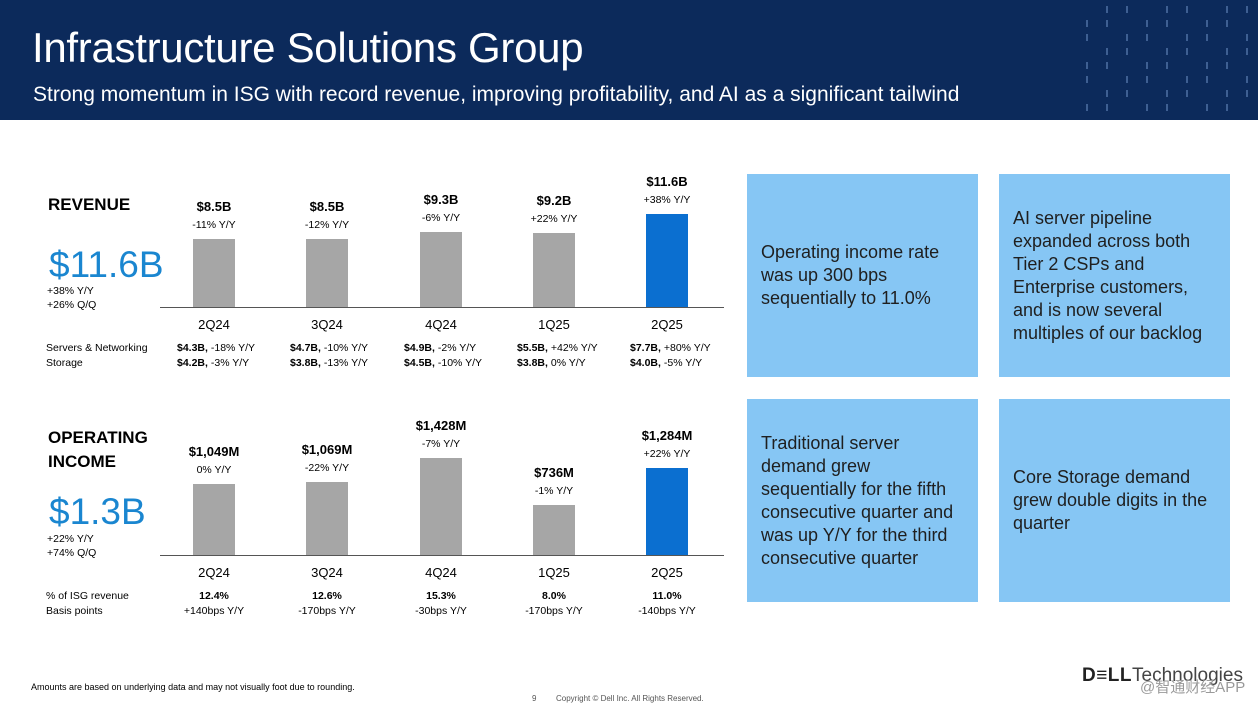  I want to click on breakdown-cell: -170bps Y/Y, so click(554, 611).